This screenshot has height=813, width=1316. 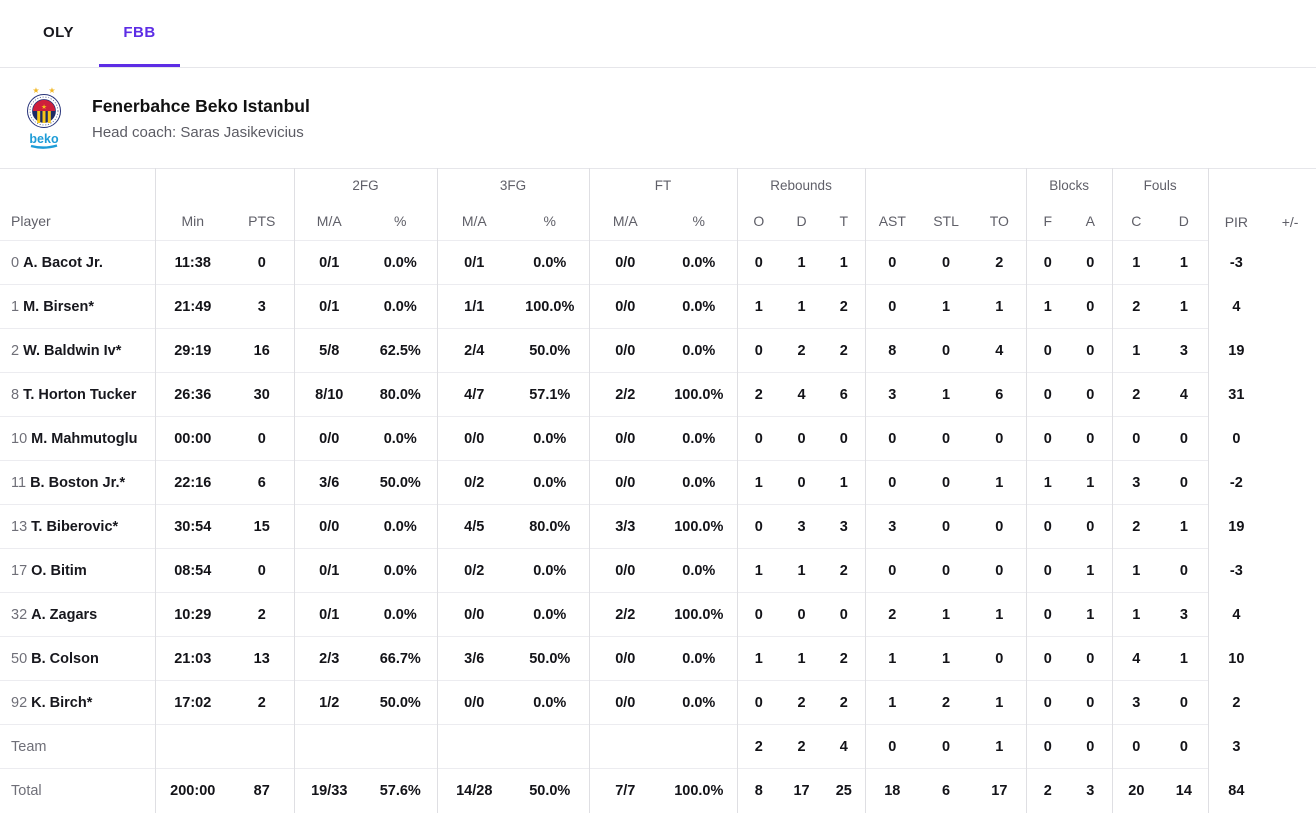 What do you see at coordinates (15, 350) in the screenshot?
I see `player-number: 2` at bounding box center [15, 350].